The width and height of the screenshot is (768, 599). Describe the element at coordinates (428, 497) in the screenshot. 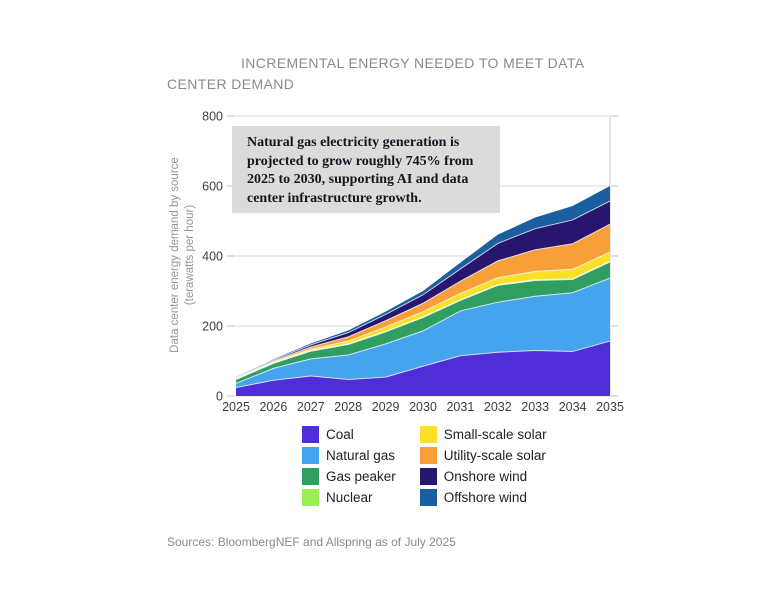

I see `legend-swatch-offshore-wind` at that location.